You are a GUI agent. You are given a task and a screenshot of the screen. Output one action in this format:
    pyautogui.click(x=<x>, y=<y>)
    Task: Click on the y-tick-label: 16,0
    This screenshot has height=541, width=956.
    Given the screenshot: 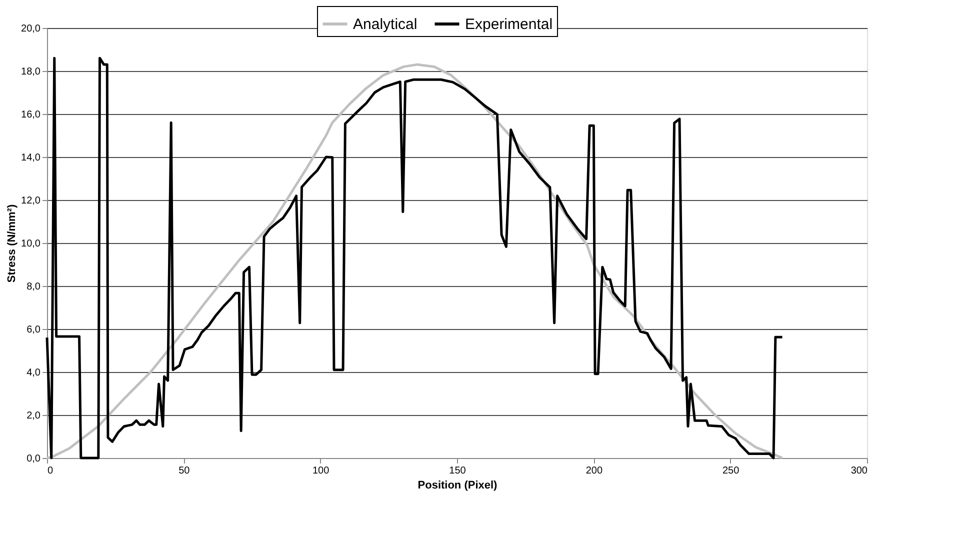 What is the action you would take?
    pyautogui.click(x=31, y=115)
    